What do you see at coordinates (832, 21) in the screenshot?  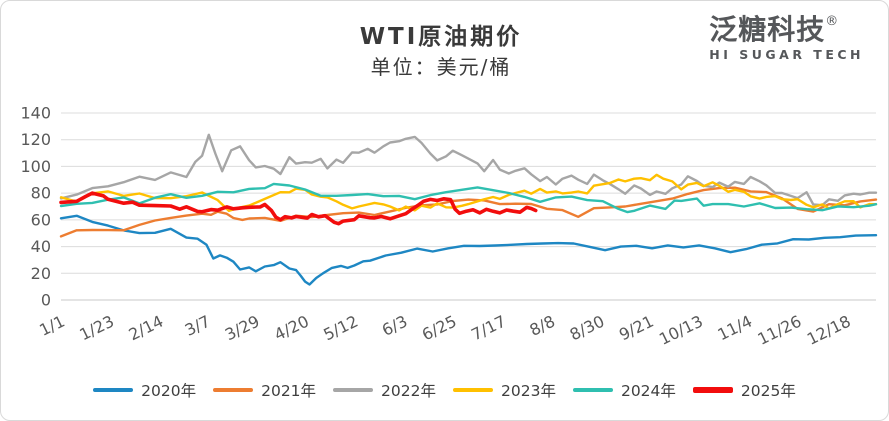 I see `registered-trademark-icon: ®` at bounding box center [832, 21].